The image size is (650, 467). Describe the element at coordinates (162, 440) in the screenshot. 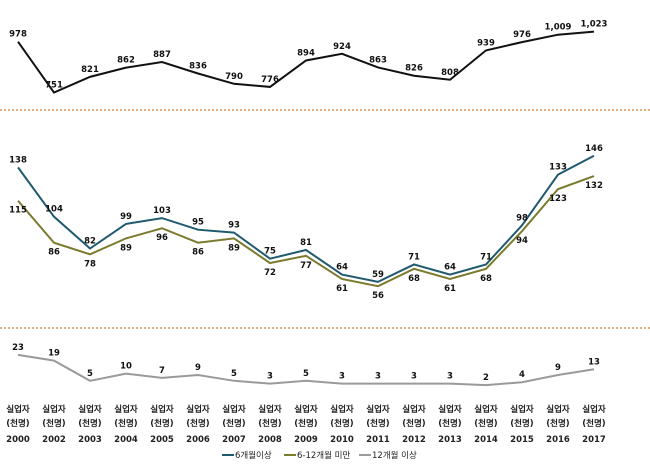

I see `x-tick-label: 2005` at that location.